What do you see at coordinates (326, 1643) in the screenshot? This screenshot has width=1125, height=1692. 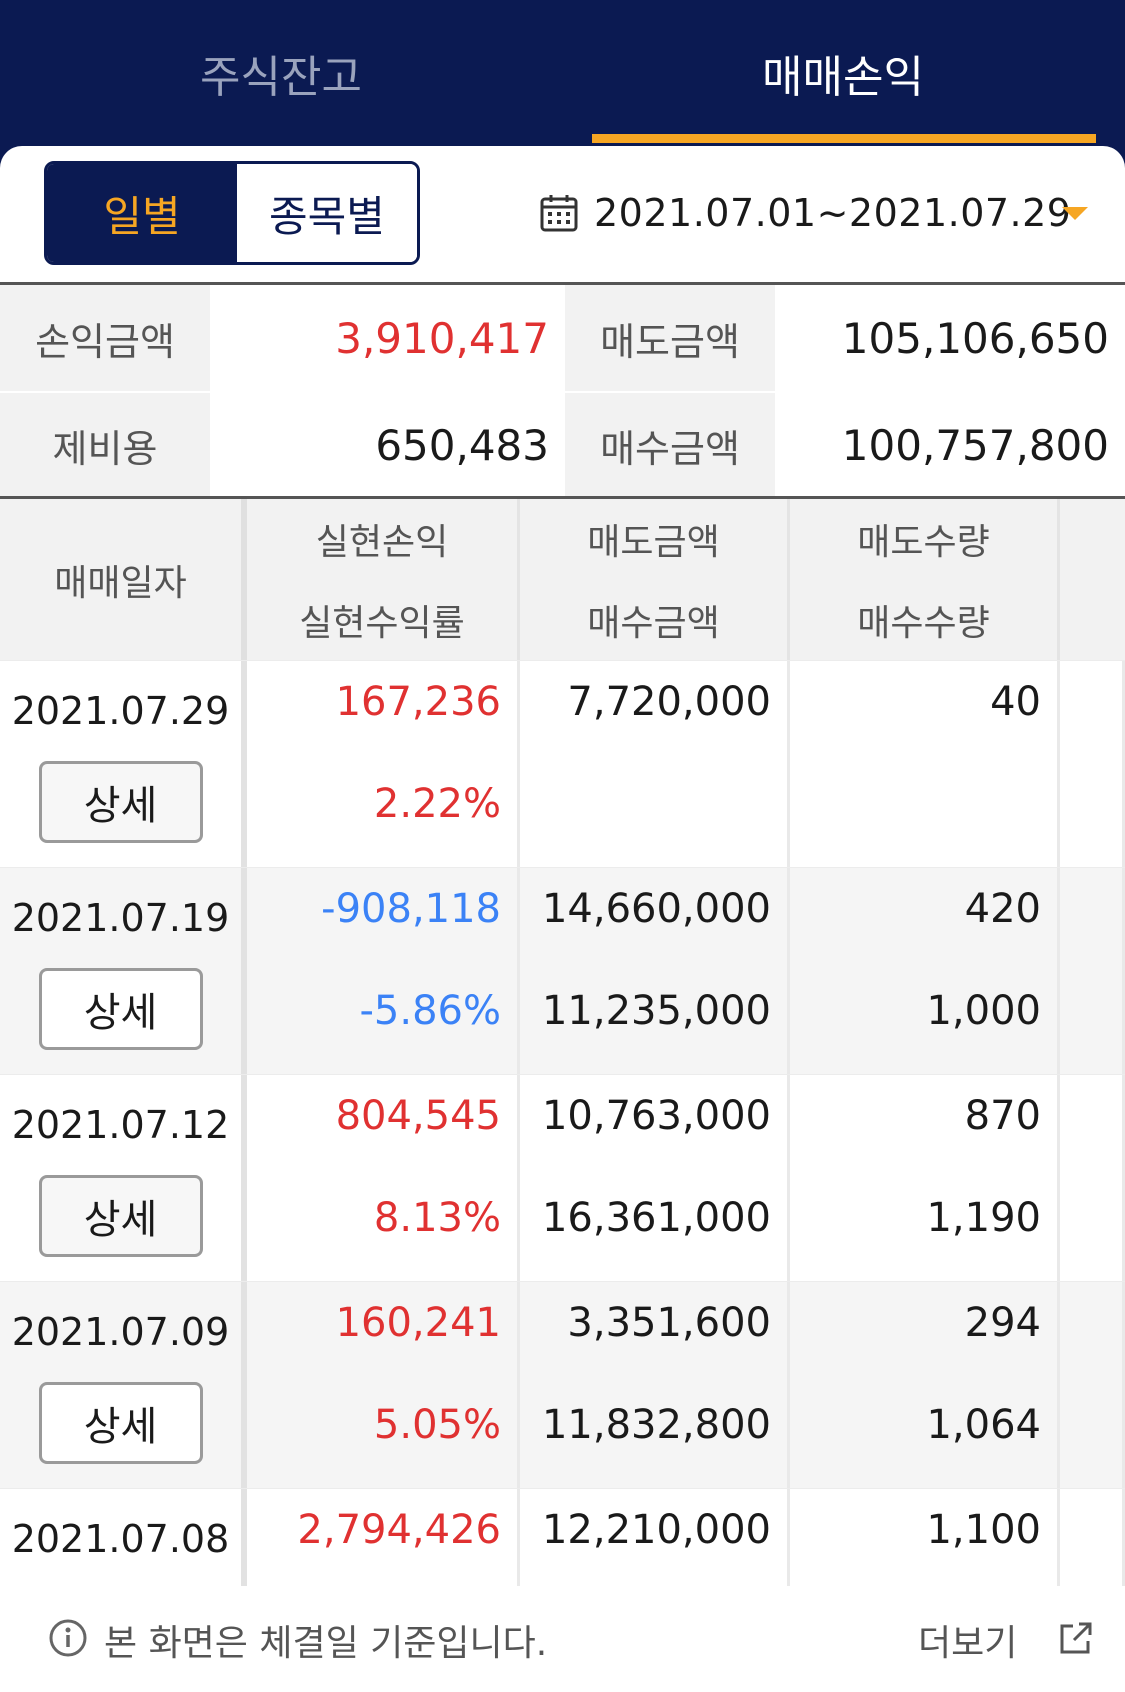 I see `basis-notice: 본 화면은 체결일 기준입니다.` at bounding box center [326, 1643].